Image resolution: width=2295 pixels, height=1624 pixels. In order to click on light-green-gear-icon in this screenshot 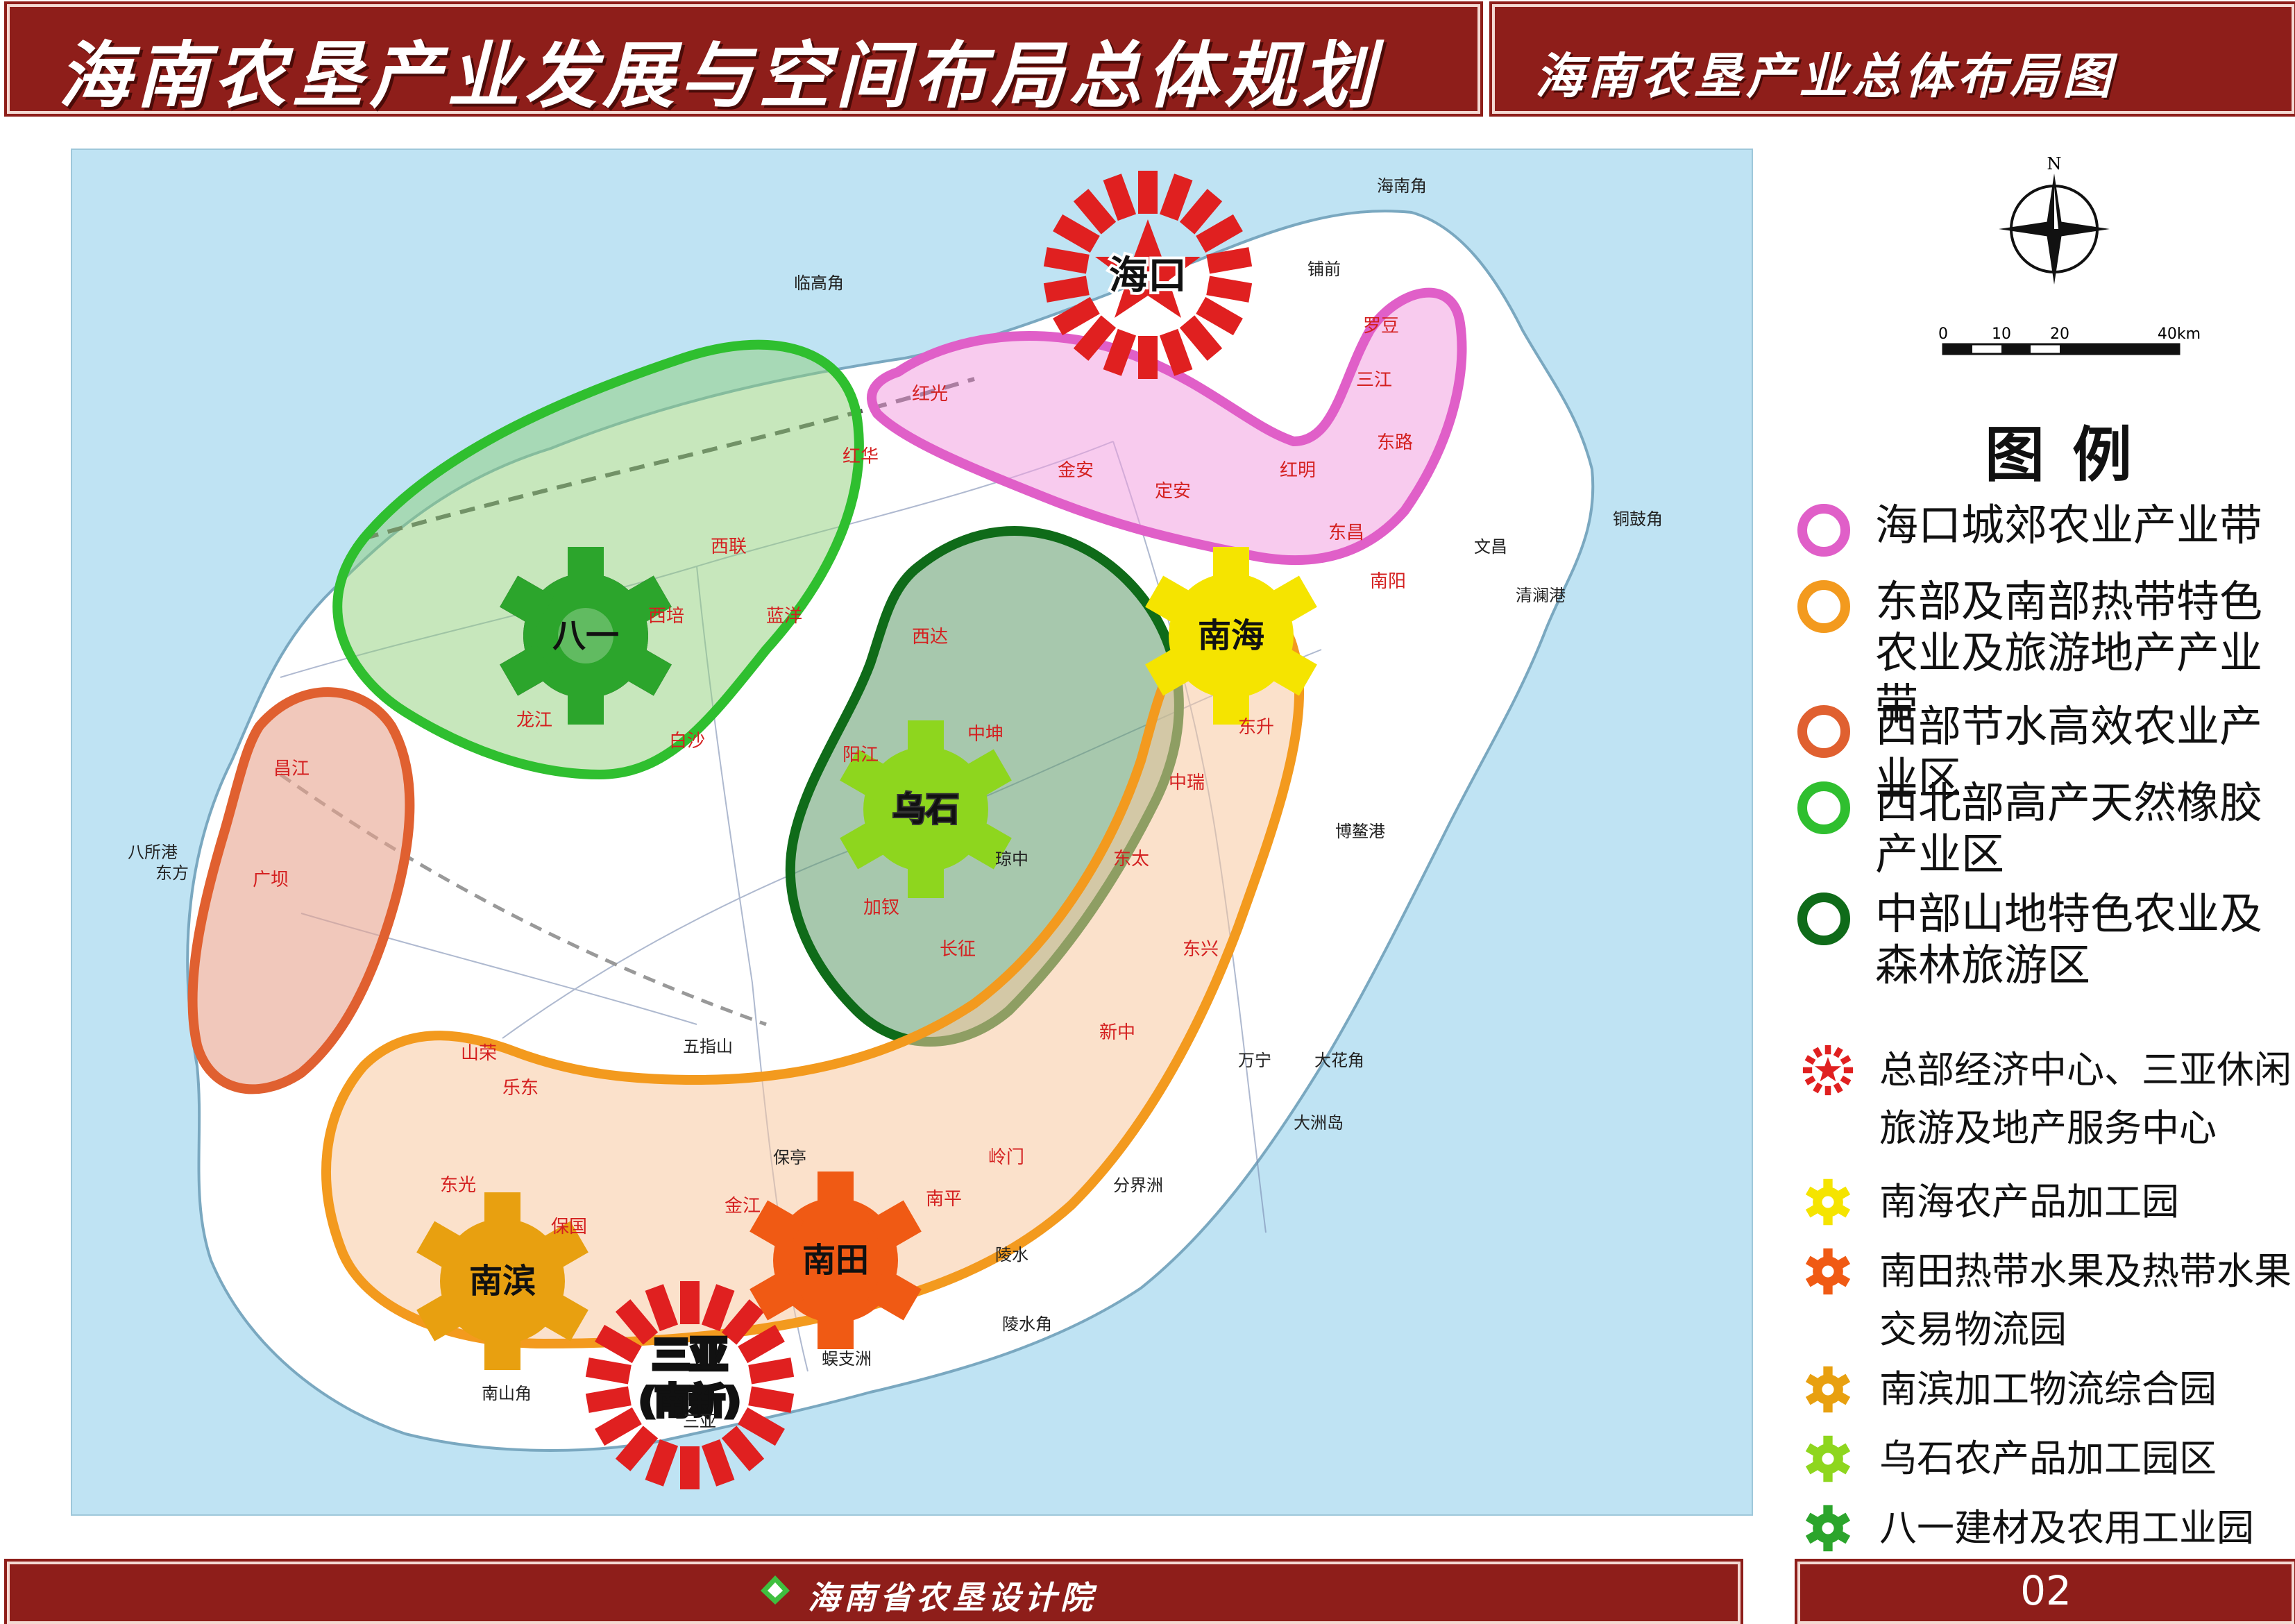, I will do `click(1828, 1458)`.